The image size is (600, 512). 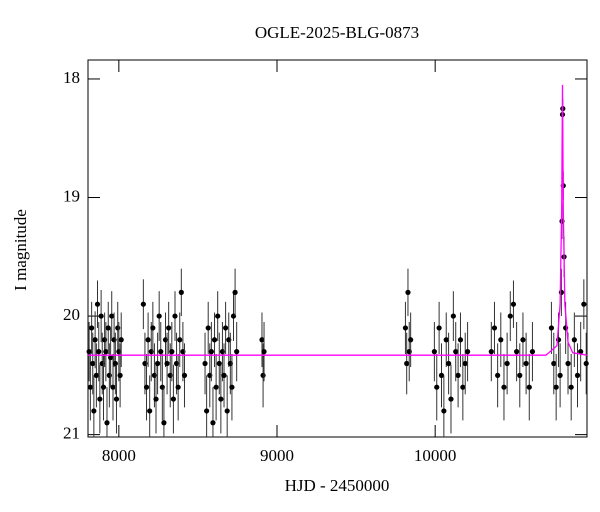 I want to click on x-tick-label: 8000, so click(x=119, y=455).